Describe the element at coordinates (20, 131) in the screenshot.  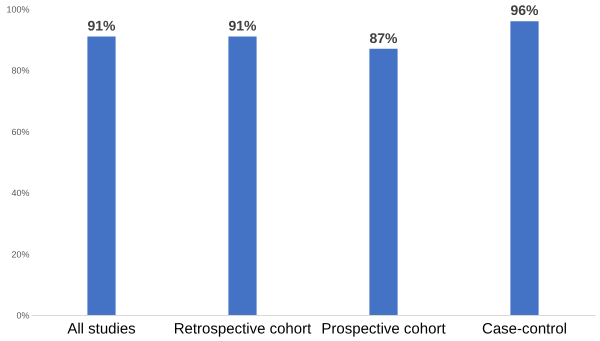
I see `y-tick-label: 60%` at that location.